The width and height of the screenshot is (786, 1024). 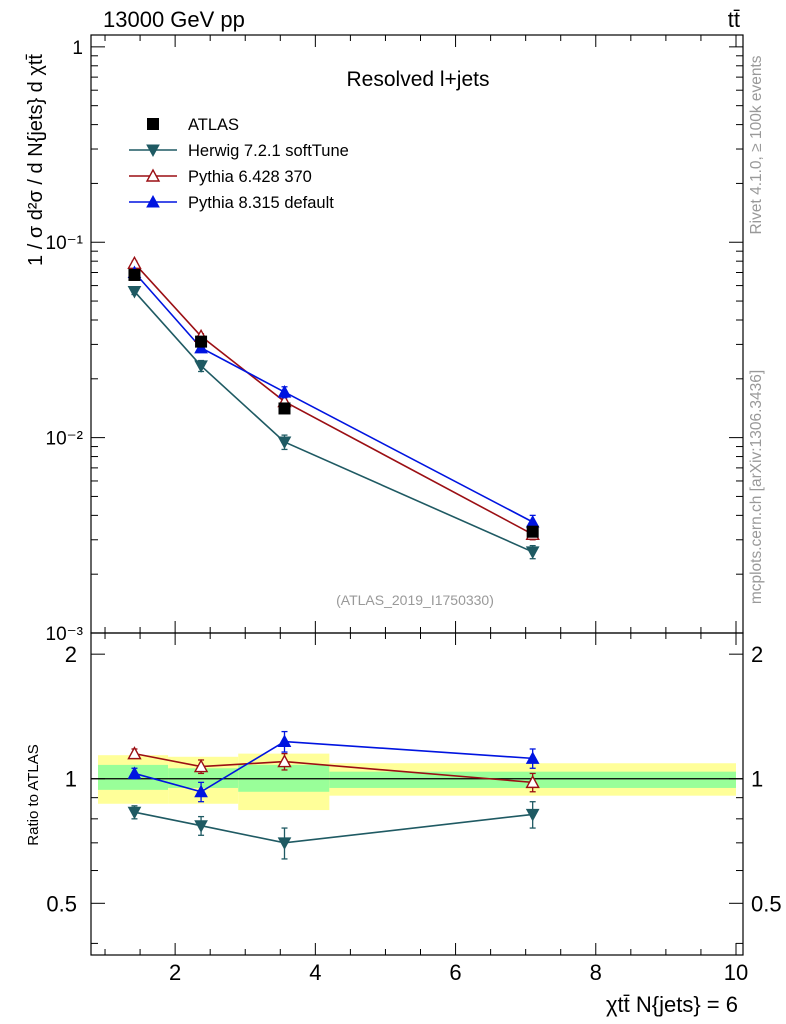 What do you see at coordinates (757, 654) in the screenshot?
I see `ratio-y-tick-label-right: 2` at bounding box center [757, 654].